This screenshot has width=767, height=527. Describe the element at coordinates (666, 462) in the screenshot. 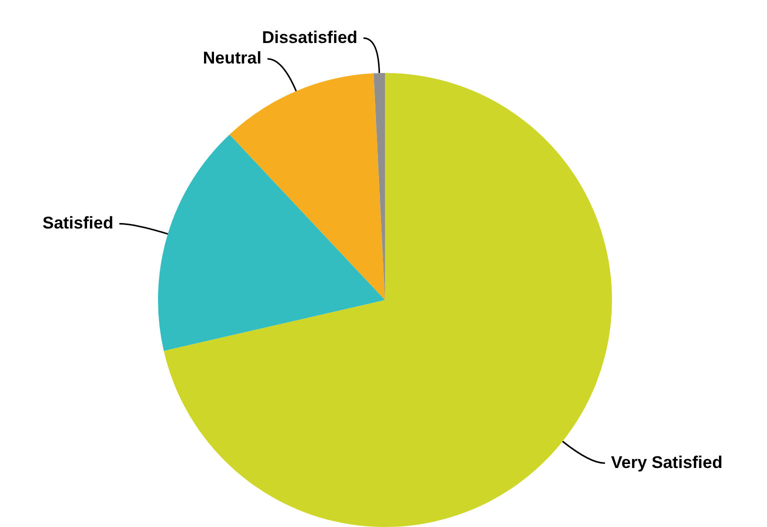

I see `slice-label: Very Satisfied` at that location.